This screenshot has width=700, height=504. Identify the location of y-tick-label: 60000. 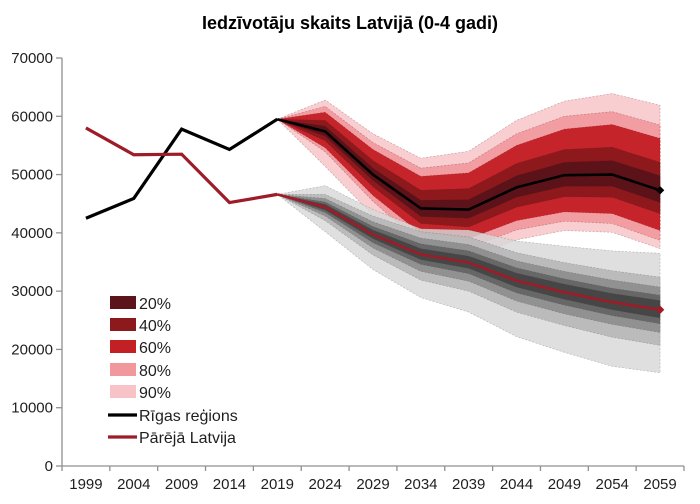
(32, 116).